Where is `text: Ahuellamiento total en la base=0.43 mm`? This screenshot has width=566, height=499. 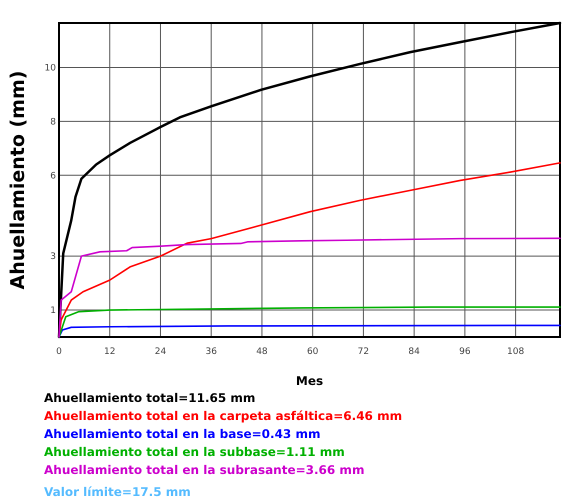
text: Ahuellamiento total en la base=0.43 mm is located at coordinates (182, 434).